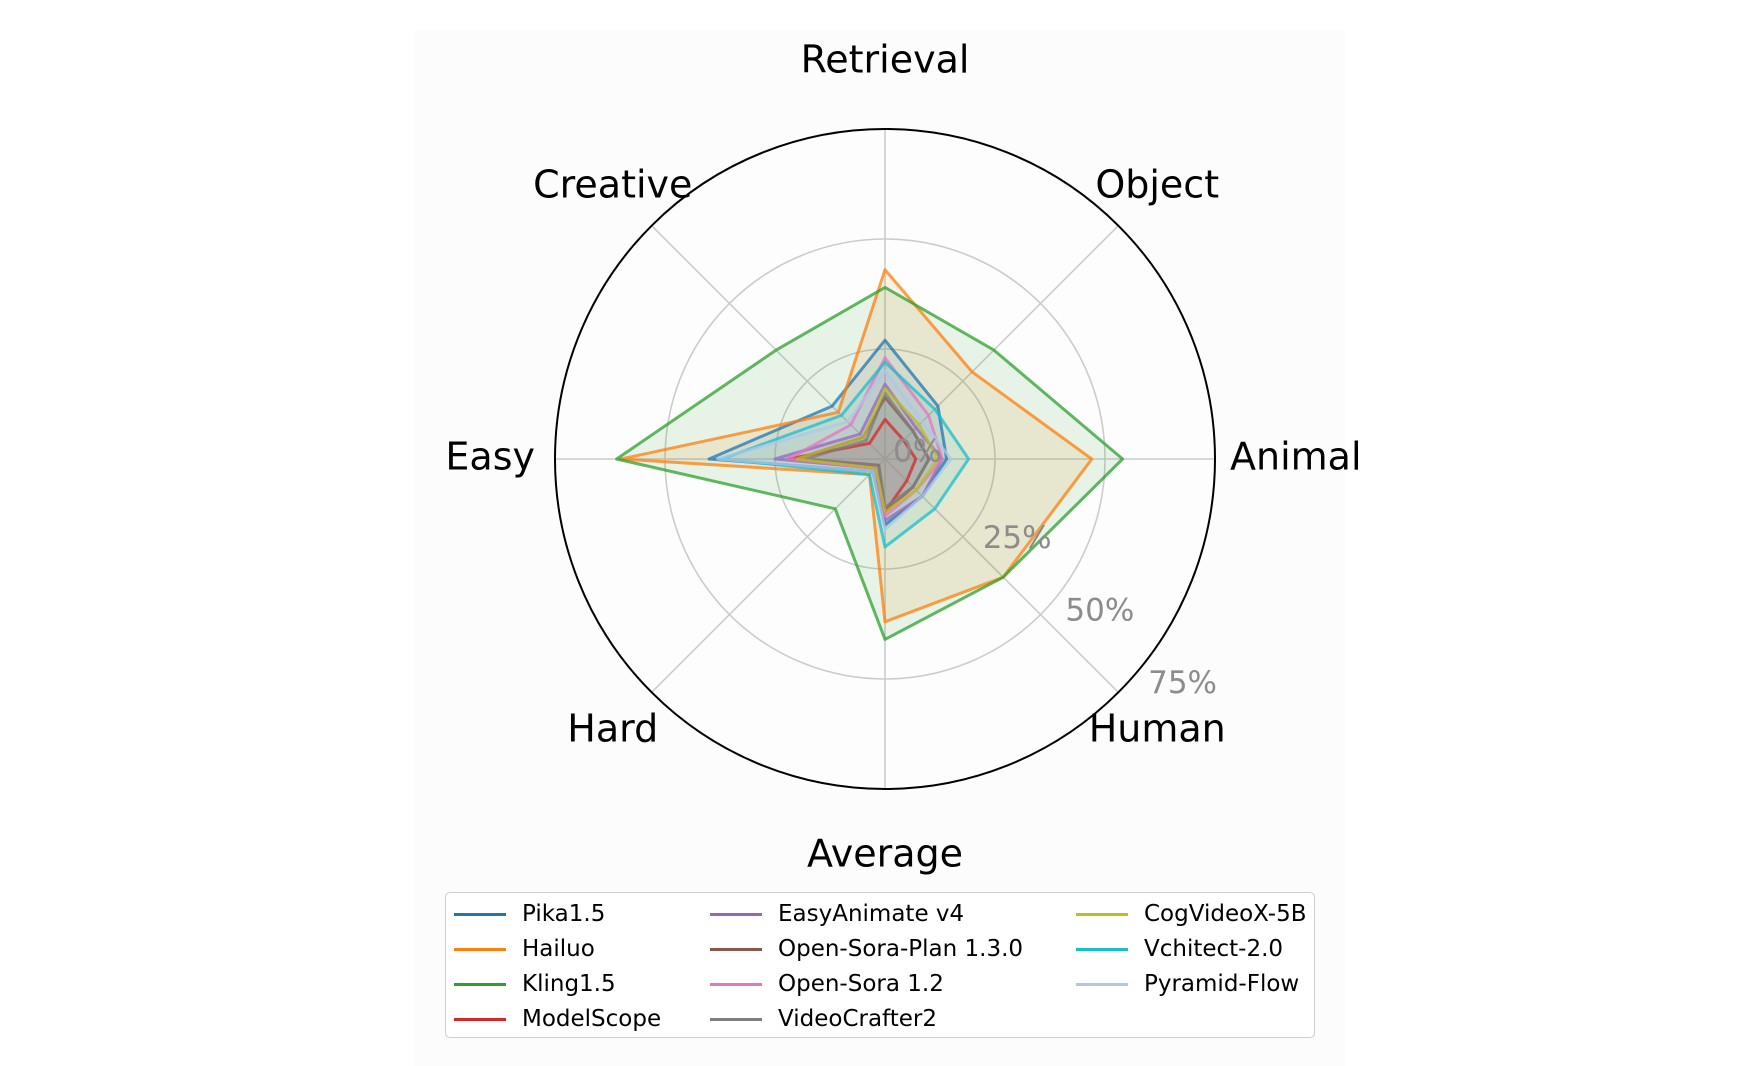 The width and height of the screenshot is (1746, 1066). What do you see at coordinates (1157, 729) in the screenshot?
I see `axis-label-human: Human` at bounding box center [1157, 729].